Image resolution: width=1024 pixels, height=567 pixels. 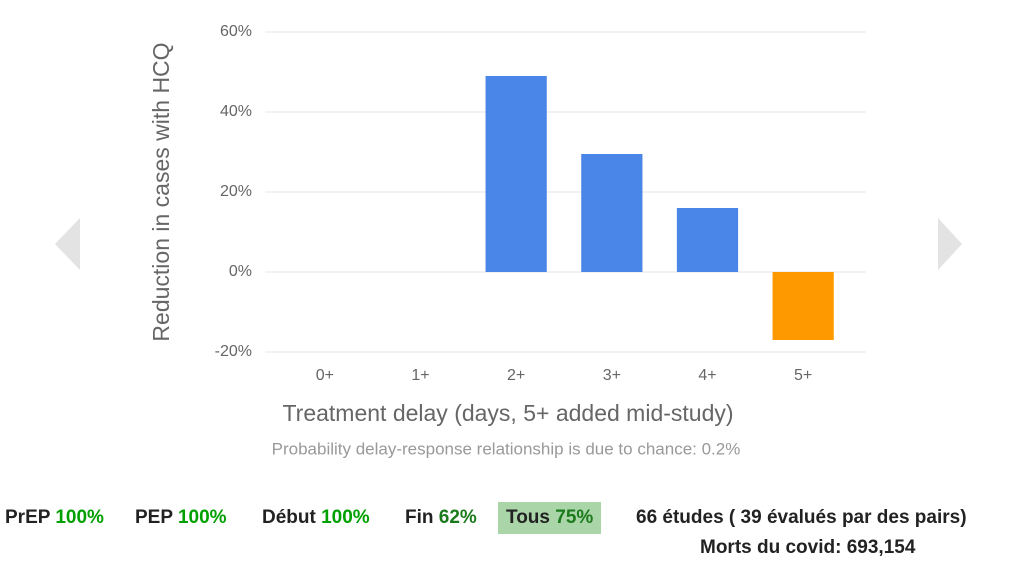 What do you see at coordinates (420, 375) in the screenshot?
I see `x-tick-label: 1+` at bounding box center [420, 375].